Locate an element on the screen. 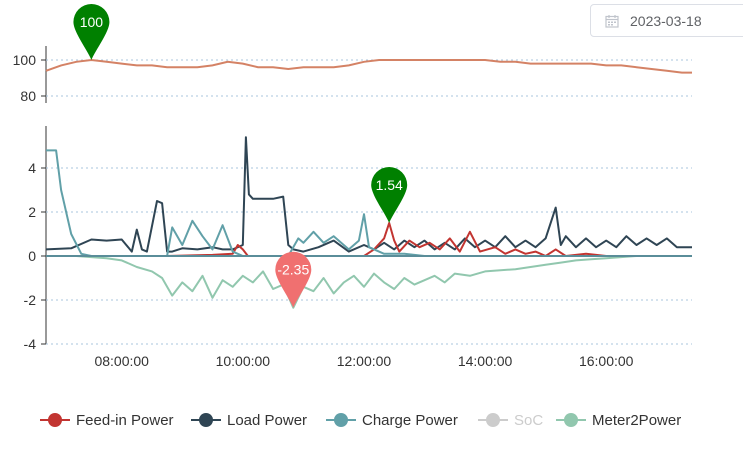 Image resolution: width=743 pixels, height=451 pixels. marker-soc-max-shape is located at coordinates (91, 31).